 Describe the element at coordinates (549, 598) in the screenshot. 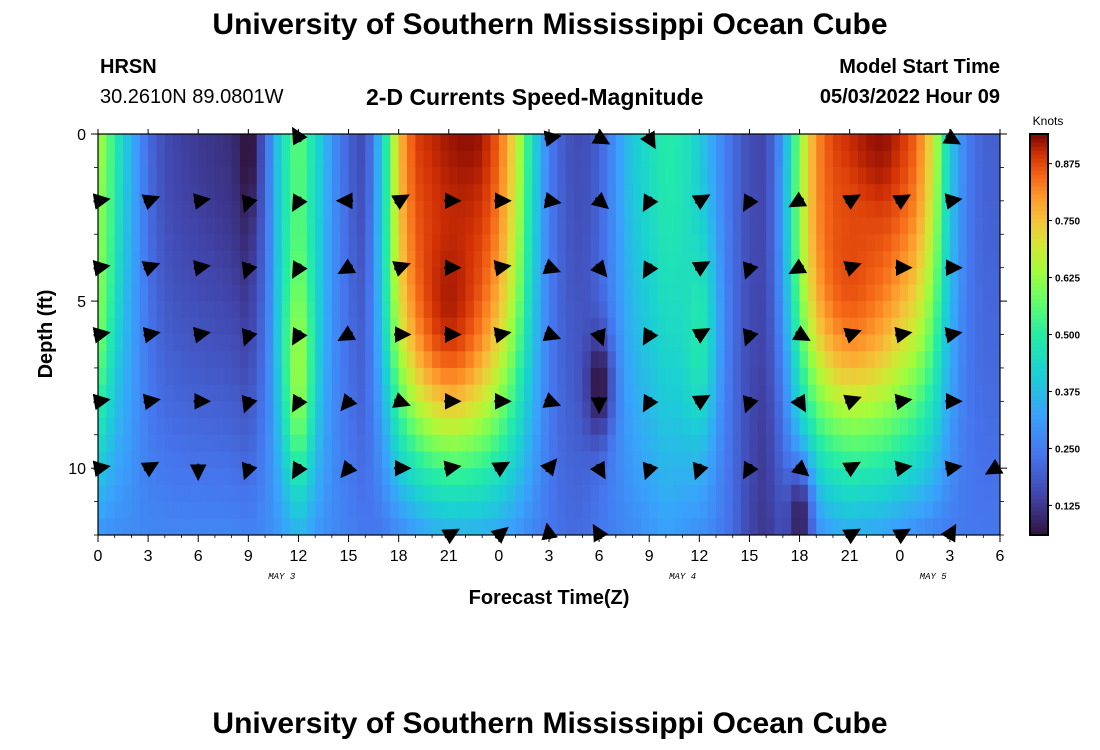

I see `x-axis-label: Forecast Time(Z)` at that location.